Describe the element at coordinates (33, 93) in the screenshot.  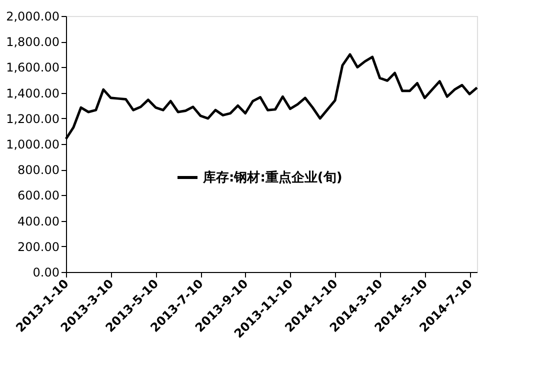
I see `y-tick-label: 1,400.00` at that location.